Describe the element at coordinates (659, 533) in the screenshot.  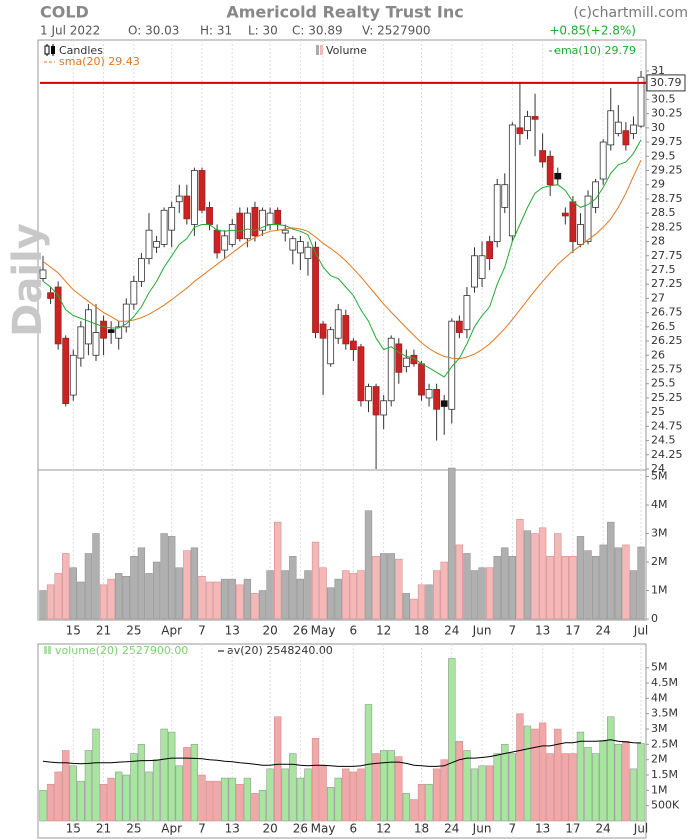
I see `y-tick-label: 3M` at that location.